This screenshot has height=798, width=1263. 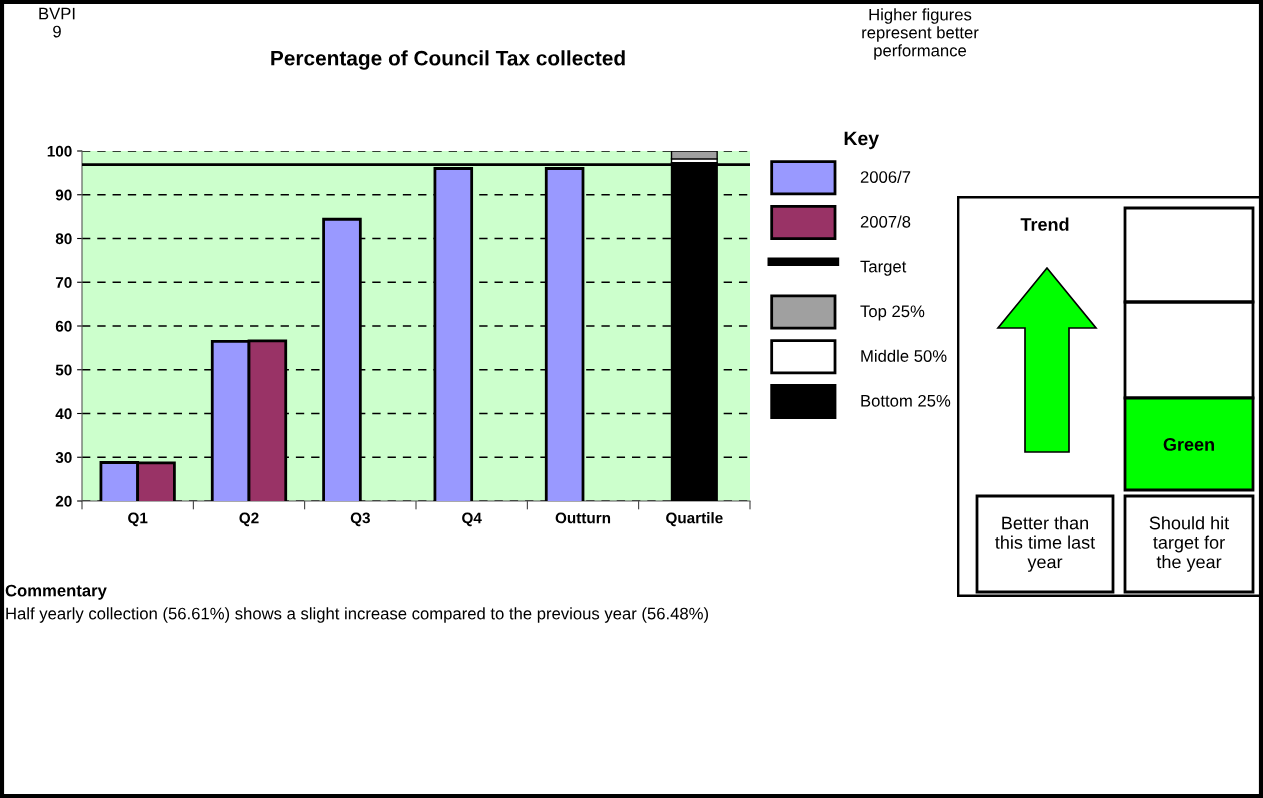 What do you see at coordinates (885, 176) in the screenshot?
I see `legend-label: 2006/7` at bounding box center [885, 176].